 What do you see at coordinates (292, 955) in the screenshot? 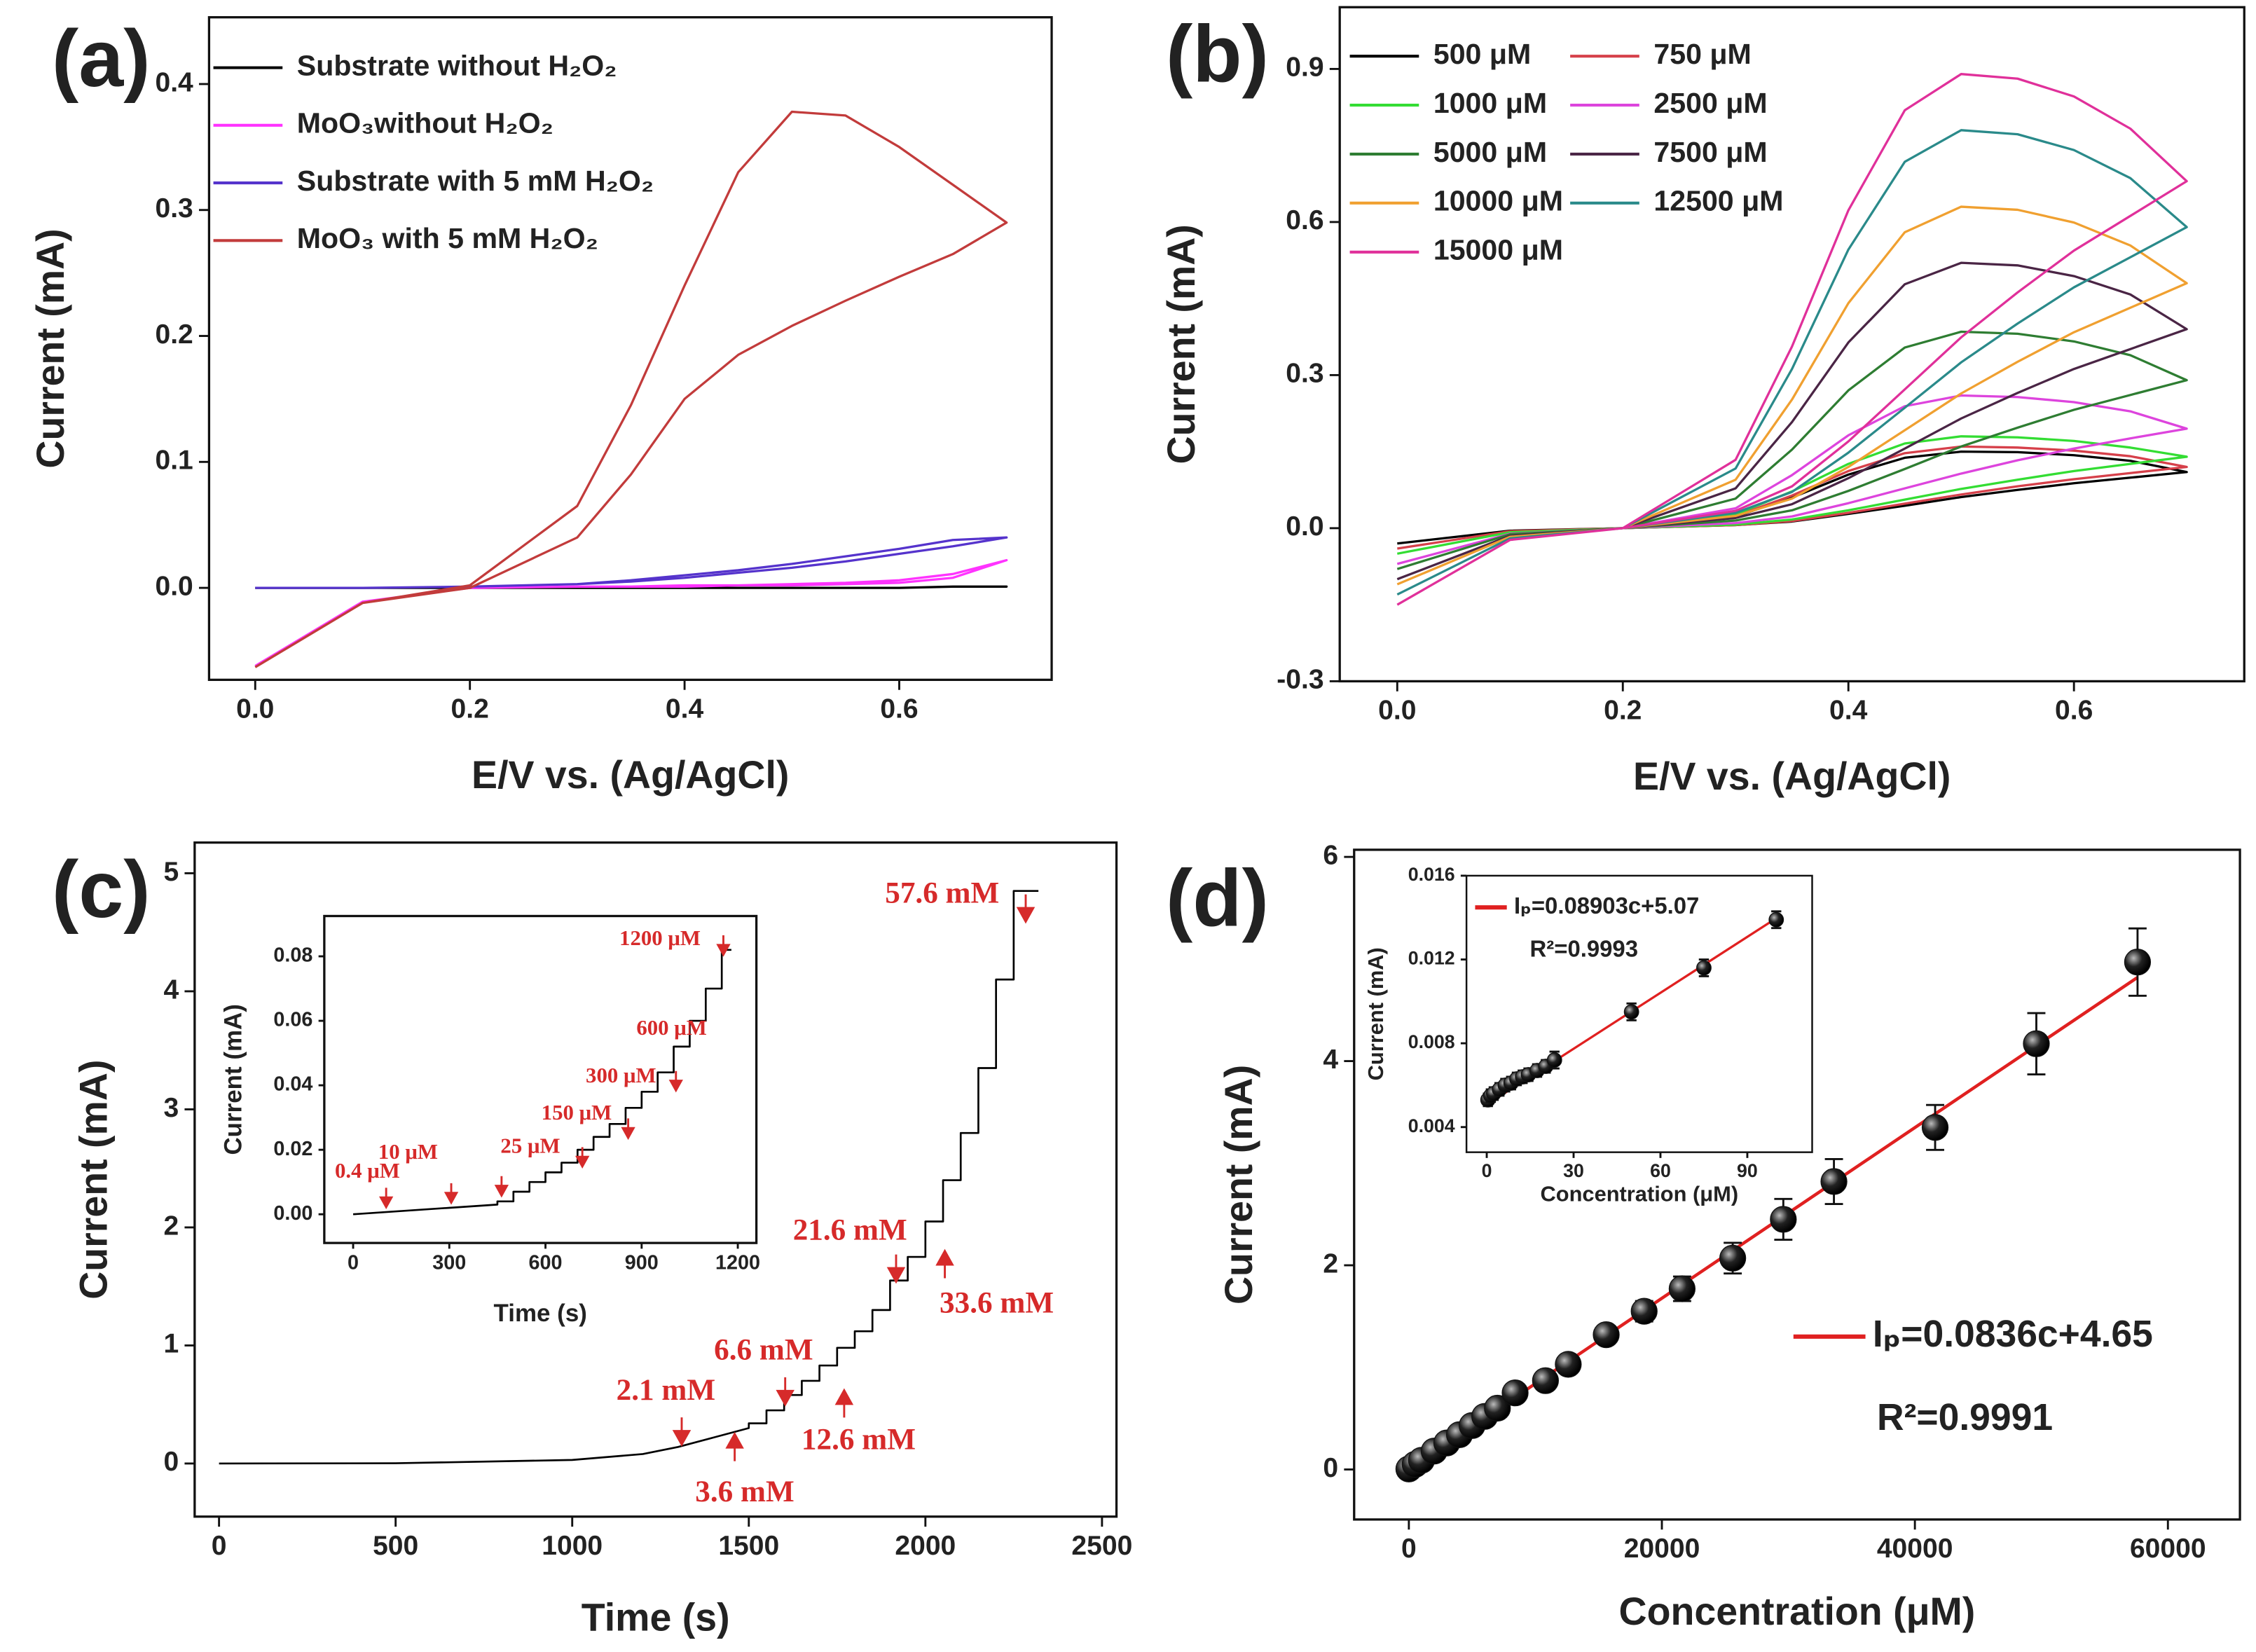
I see `y-tick-label: 0.08` at bounding box center [292, 955].